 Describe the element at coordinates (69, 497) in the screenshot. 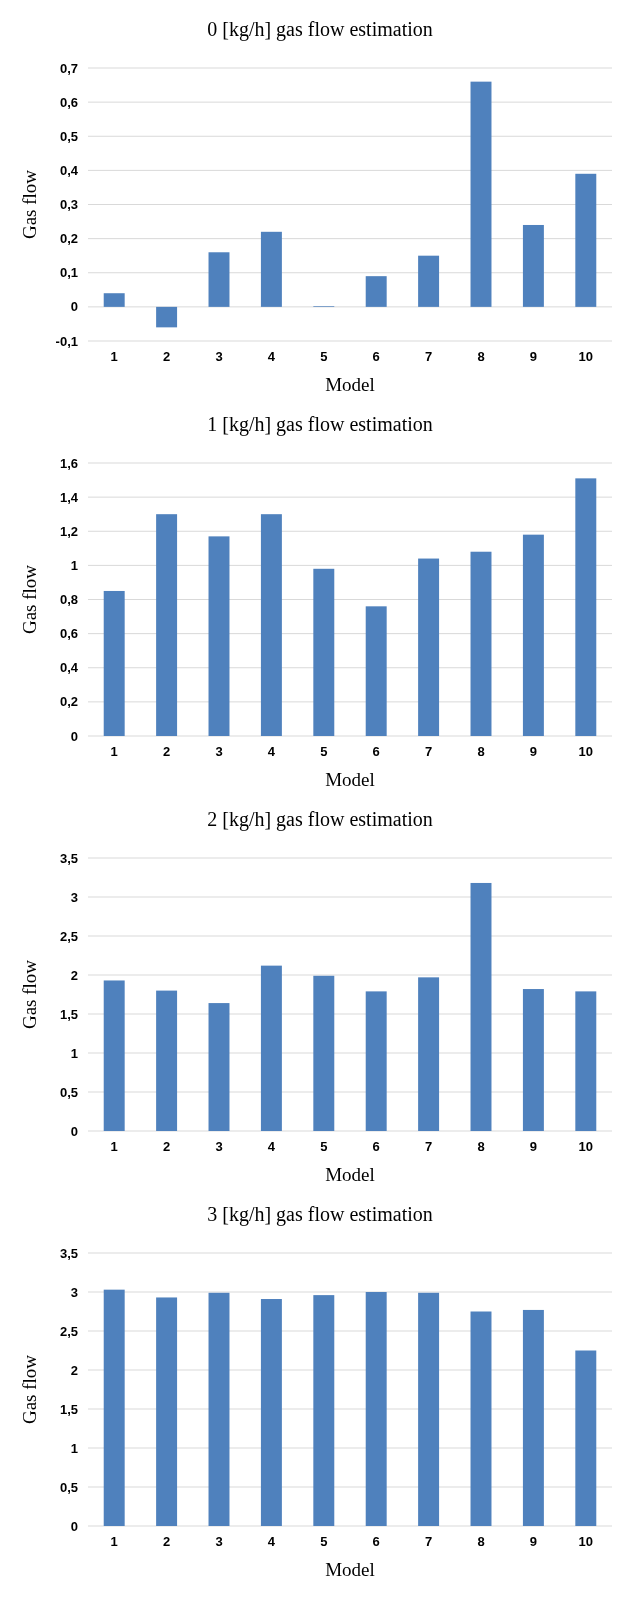

I see `y-tick-label: 1,4` at that location.